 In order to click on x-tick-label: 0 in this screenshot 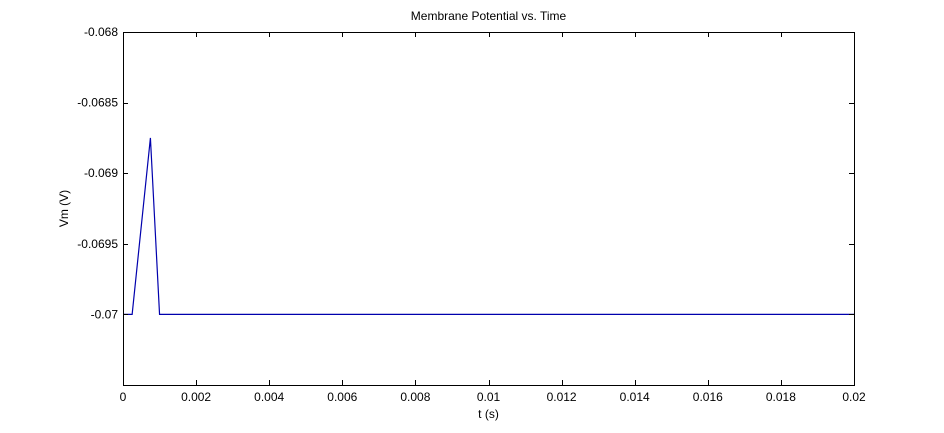, I will do `click(123, 397)`.